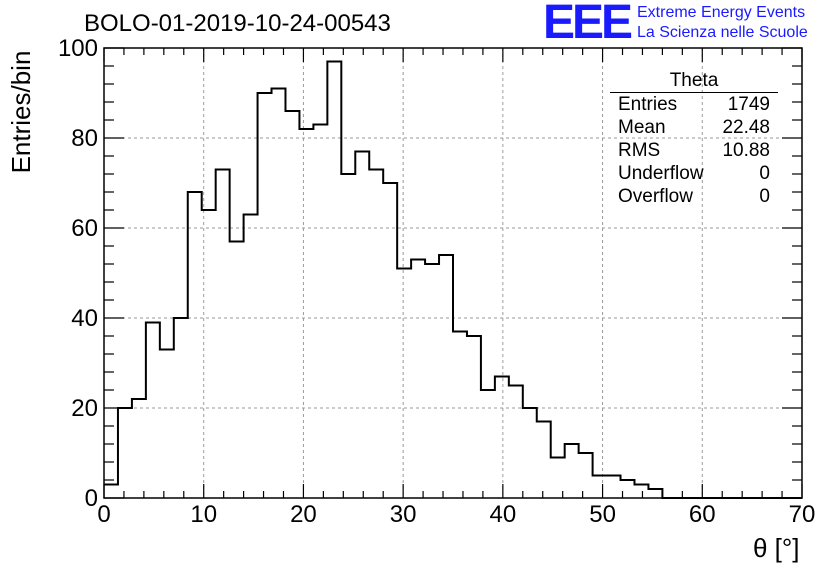  Describe the element at coordinates (655, 196) in the screenshot. I see `stats-label: Overflow` at that location.